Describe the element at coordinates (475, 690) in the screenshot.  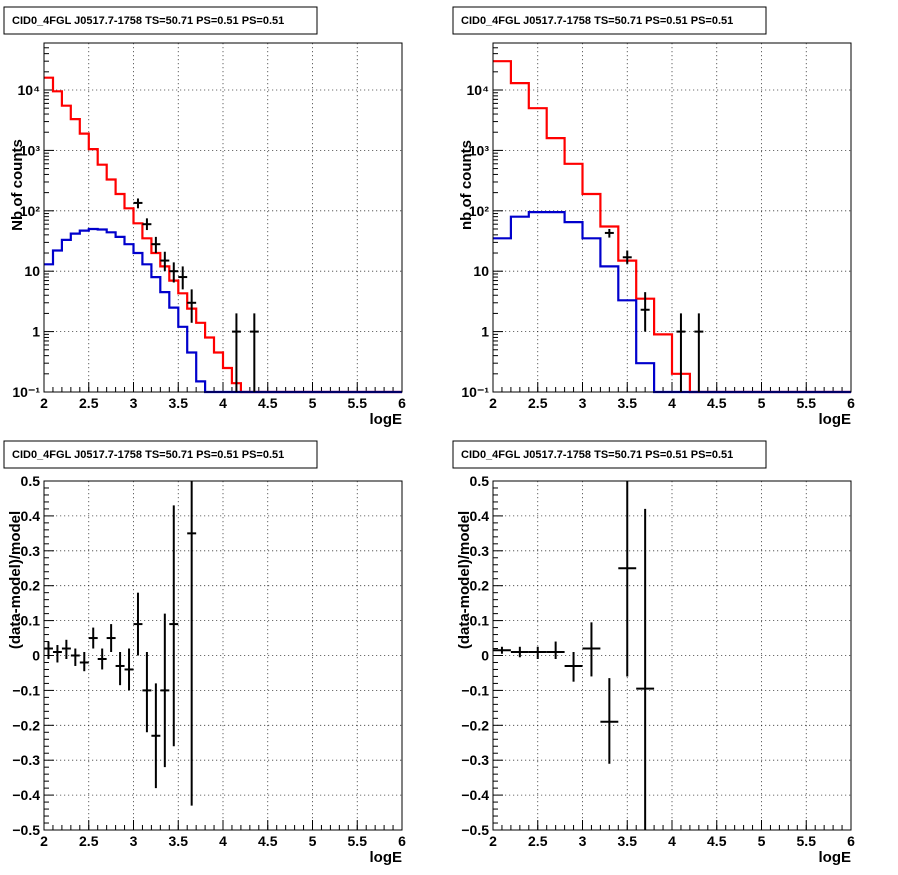
I see `y-tick-label: −0.1` at that location.